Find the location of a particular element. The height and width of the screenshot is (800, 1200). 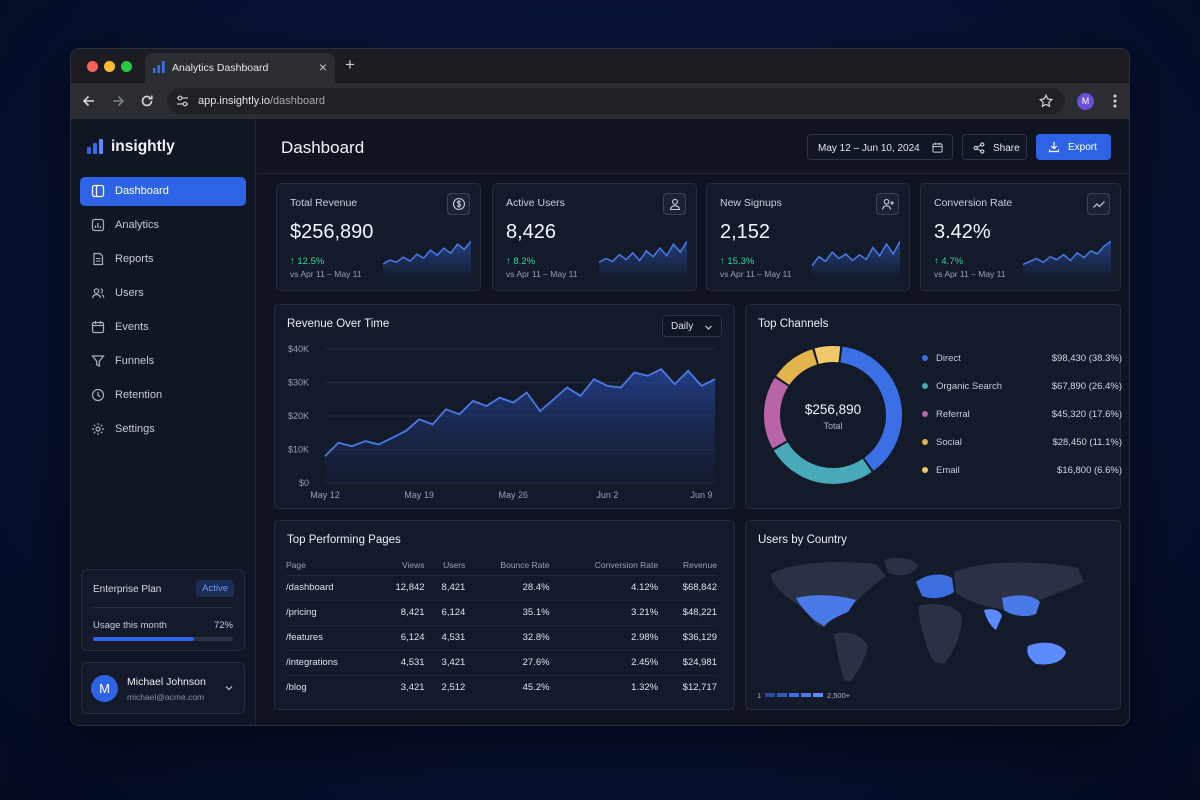

table-cell: /integrations is located at coordinates (330, 663).